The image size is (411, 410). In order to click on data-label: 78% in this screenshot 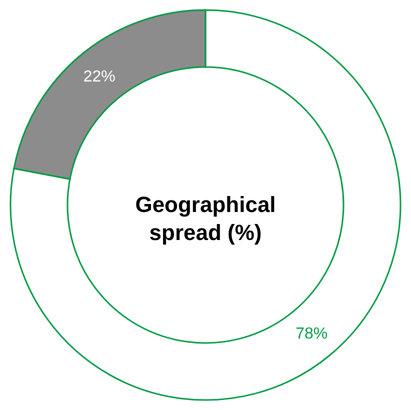, I will do `click(312, 333)`.